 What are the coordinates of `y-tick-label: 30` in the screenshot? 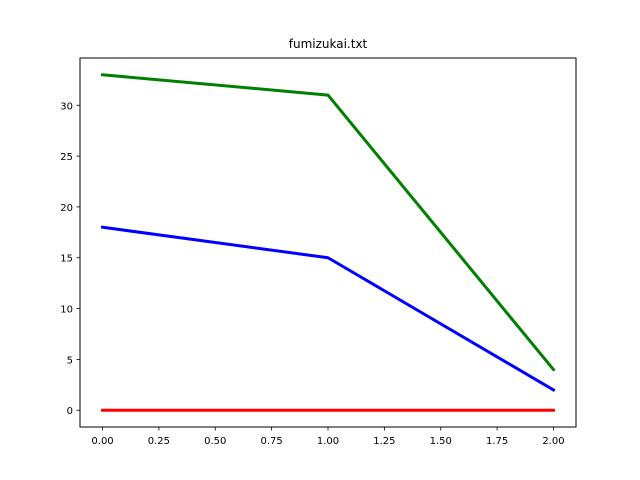 It's located at (66, 106).